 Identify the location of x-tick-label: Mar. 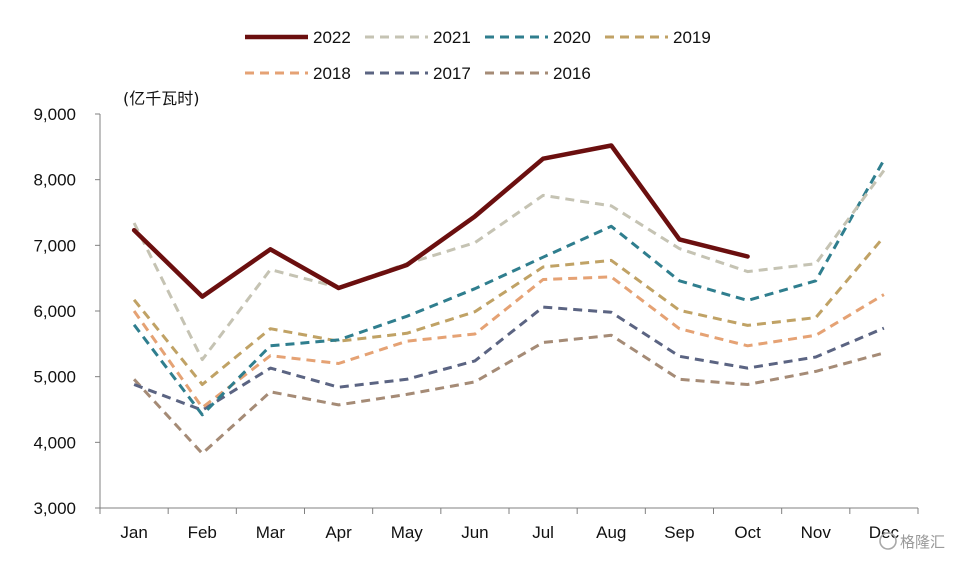
(271, 532).